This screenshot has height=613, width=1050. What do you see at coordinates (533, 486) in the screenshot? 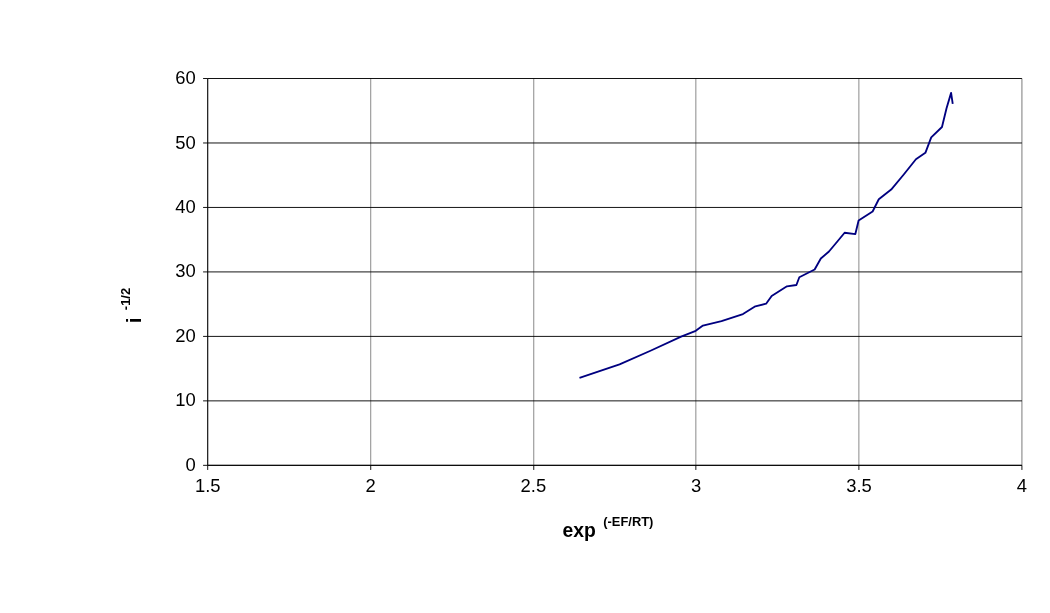
I see `x-tick-label: 2.5` at bounding box center [533, 486].